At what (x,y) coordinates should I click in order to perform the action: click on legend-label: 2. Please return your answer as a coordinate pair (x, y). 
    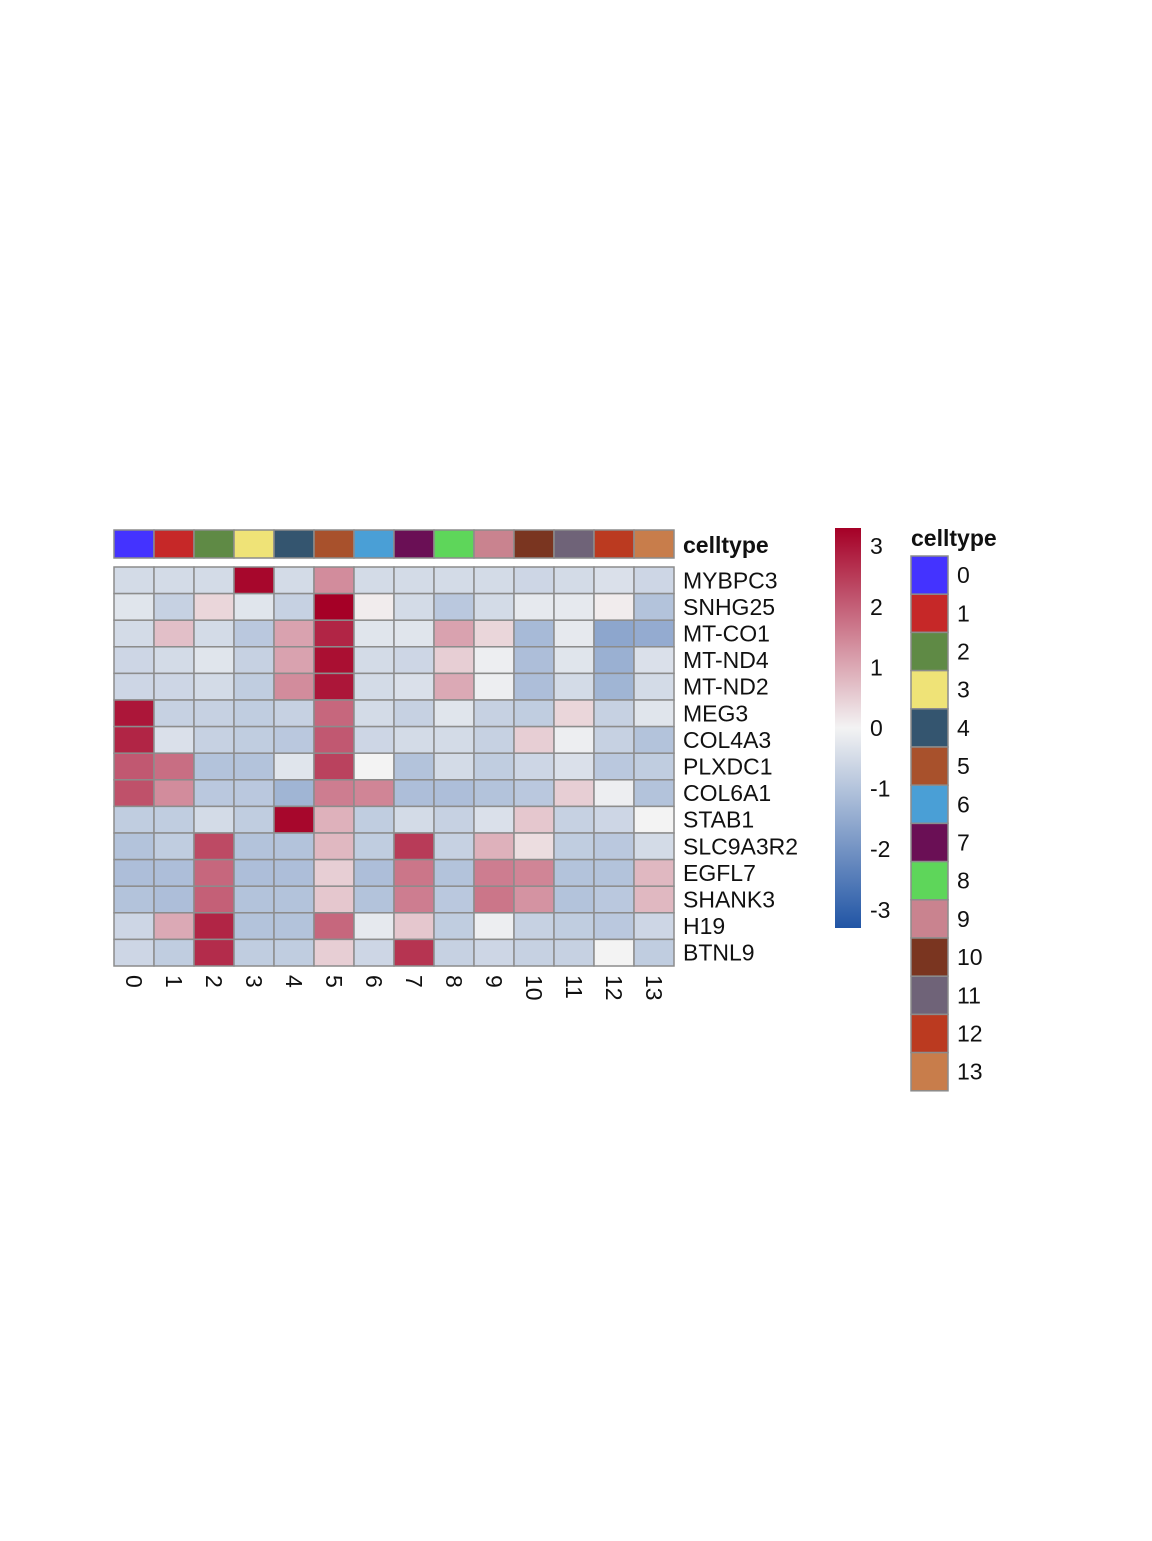
    Looking at the image, I should click on (963, 652).